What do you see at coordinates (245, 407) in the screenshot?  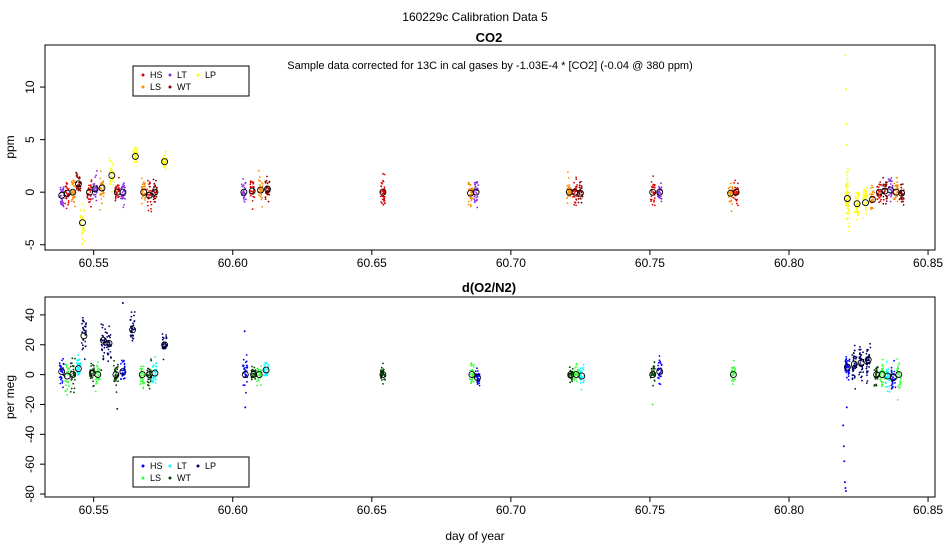 I see `o2n2-outlier-point` at bounding box center [245, 407].